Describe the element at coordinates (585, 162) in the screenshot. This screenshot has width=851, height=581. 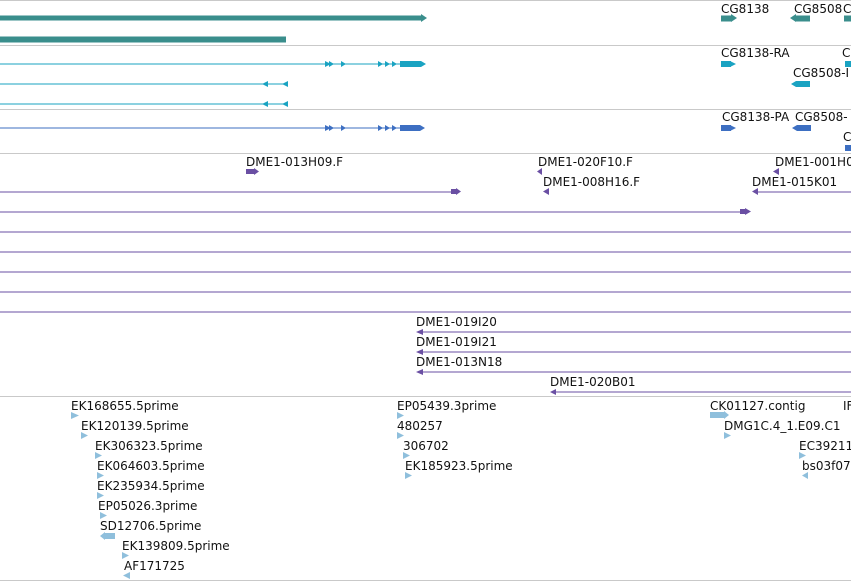
I see `clone-label: DME1-020F10.F` at that location.